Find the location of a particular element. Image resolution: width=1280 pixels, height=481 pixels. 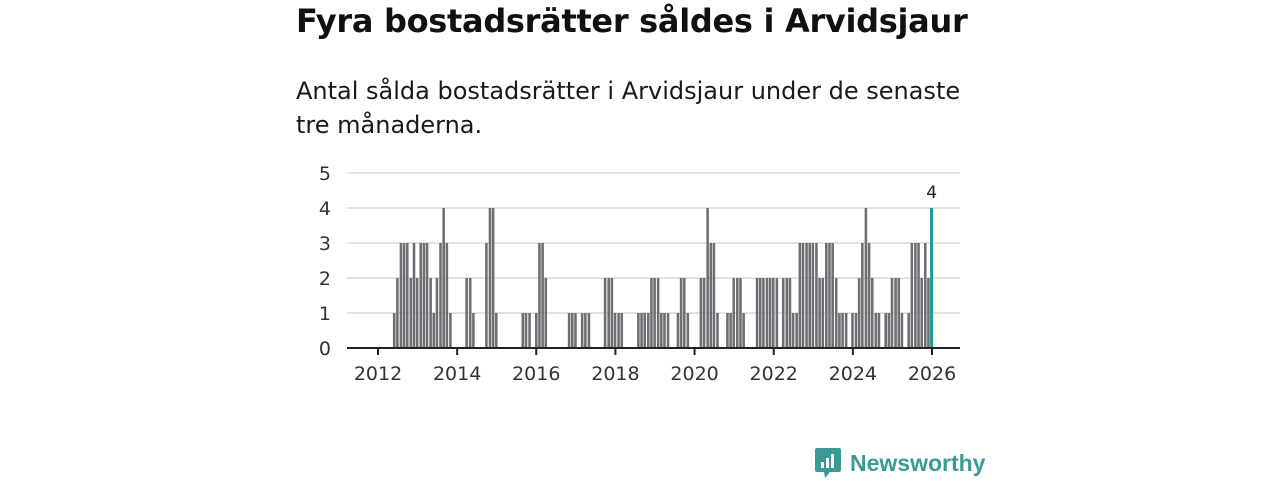

page-title: Fyra bostadsrätter såldes i Arvidsjaur is located at coordinates (632, 21).